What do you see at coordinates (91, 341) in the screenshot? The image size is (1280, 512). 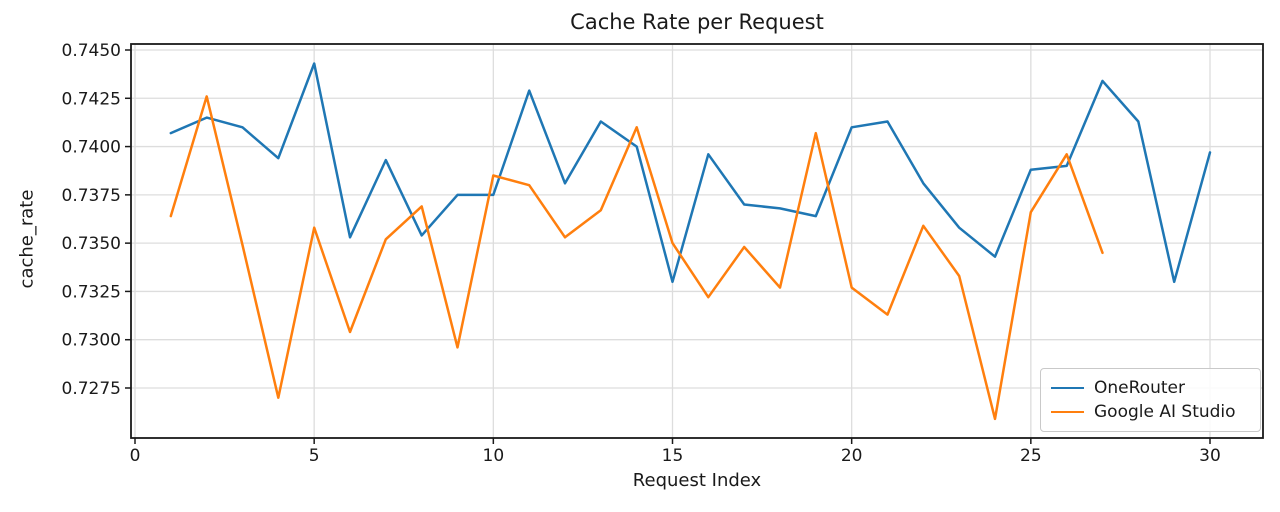 I see `y-tick-label: 0.7300` at bounding box center [91, 341].